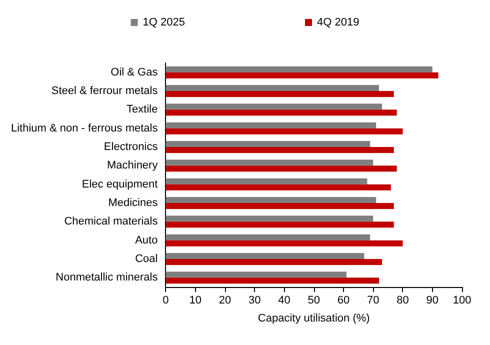  Describe the element at coordinates (402, 300) in the screenshot. I see `x-tick-label: 80` at that location.